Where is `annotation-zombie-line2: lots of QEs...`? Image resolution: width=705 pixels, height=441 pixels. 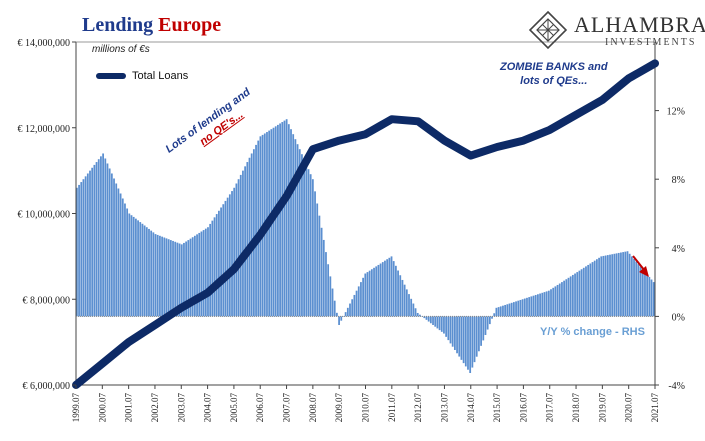
annotation-zombie-line2: lots of QEs... is located at coordinates (554, 81).